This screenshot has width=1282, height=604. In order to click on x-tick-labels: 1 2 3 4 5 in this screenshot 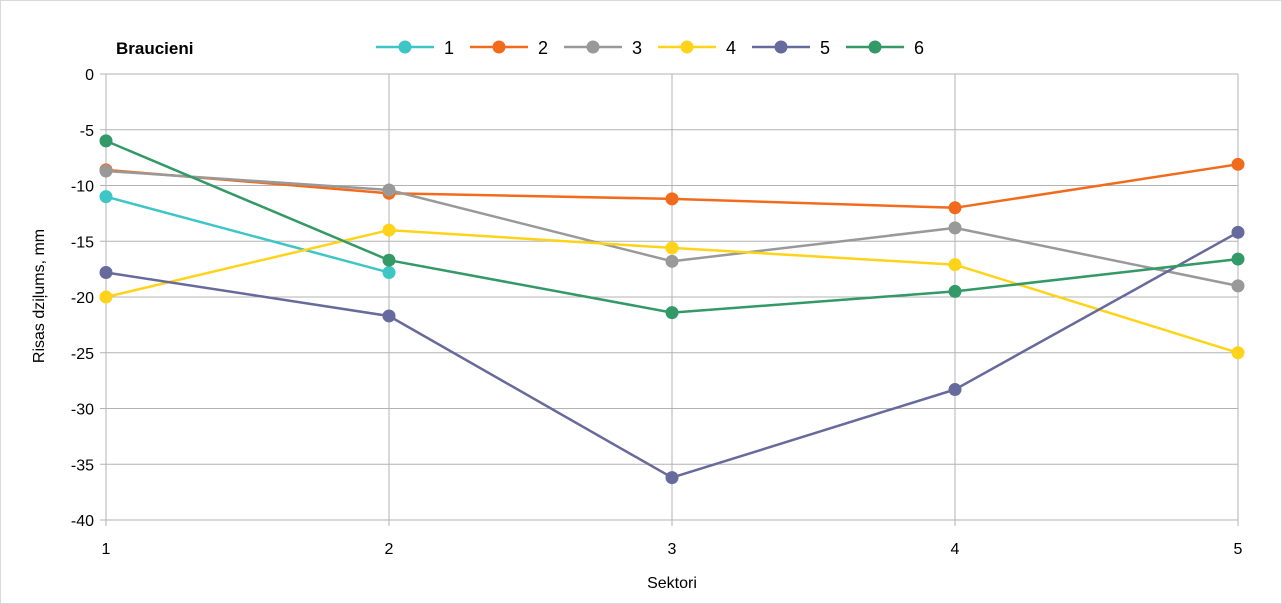, I will do `click(672, 549)`.